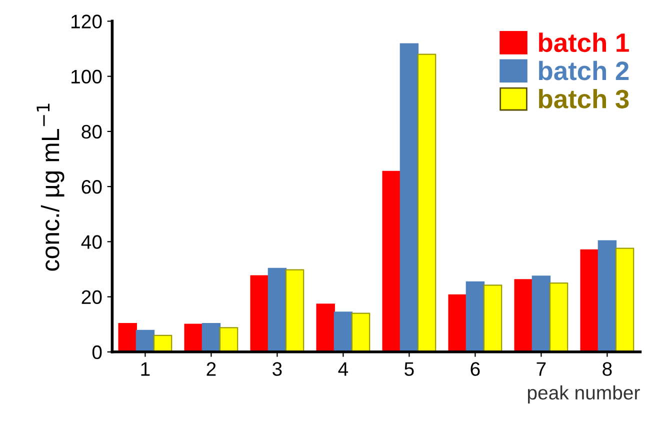 This screenshot has width=660, height=424. What do you see at coordinates (607, 369) in the screenshot?
I see `x-tick-label: 8` at bounding box center [607, 369].